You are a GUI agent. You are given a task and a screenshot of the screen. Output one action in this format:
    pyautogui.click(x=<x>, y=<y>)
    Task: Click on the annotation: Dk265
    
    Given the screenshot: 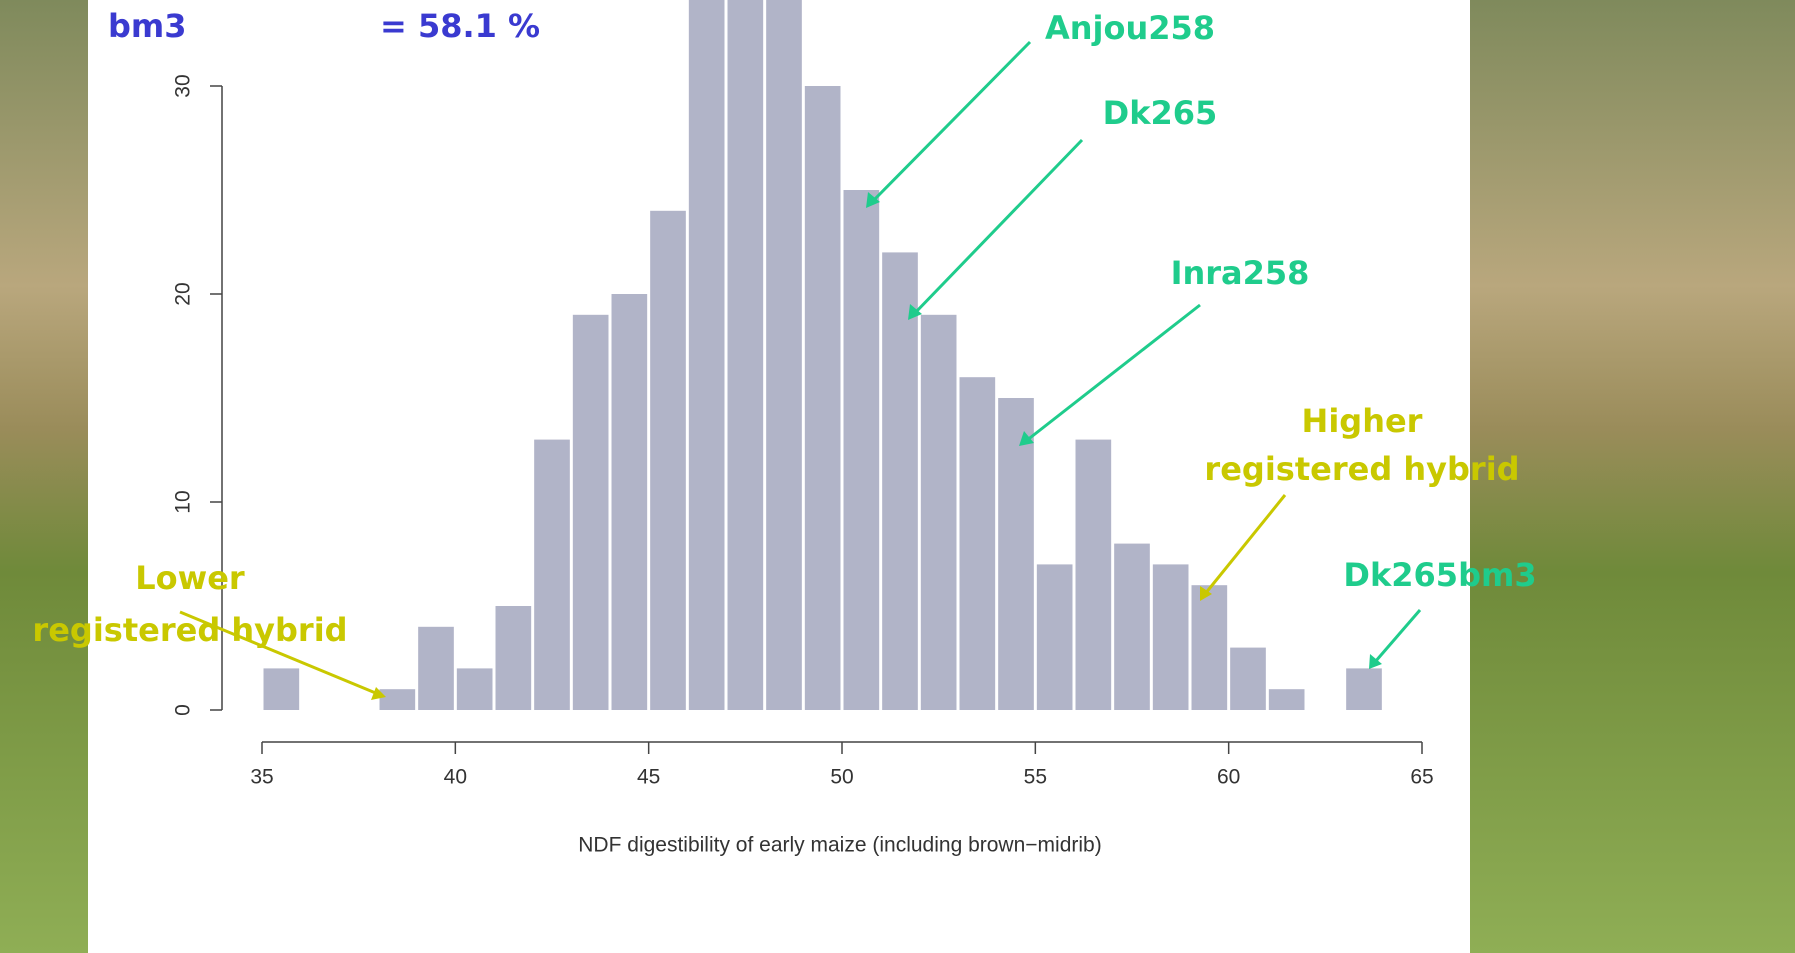 What is the action you would take?
    pyautogui.click(x=1160, y=113)
    